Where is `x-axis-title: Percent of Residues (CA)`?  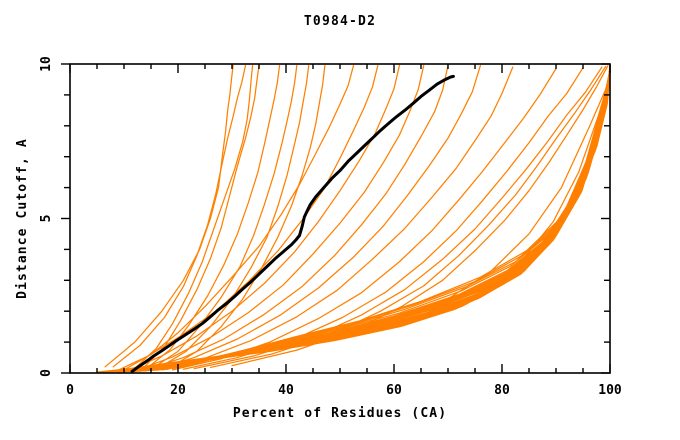 x-axis-title: Percent of Residues (CA) is located at coordinates (340, 413).